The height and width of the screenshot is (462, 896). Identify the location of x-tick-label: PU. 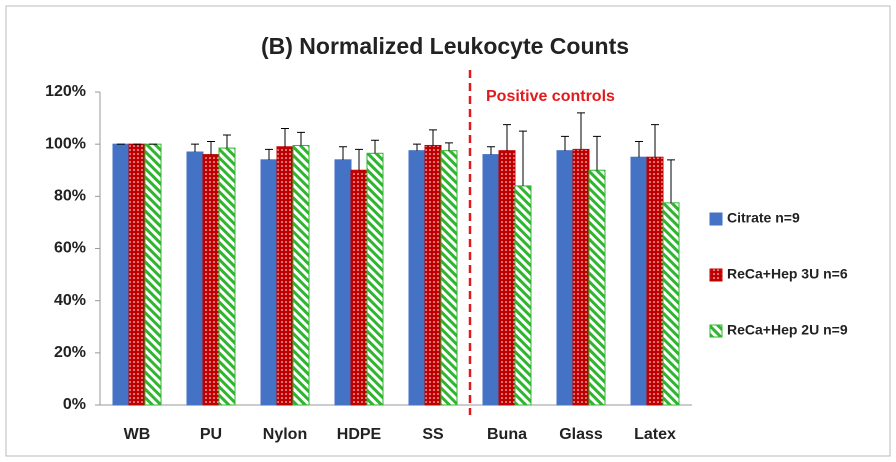
(211, 434).